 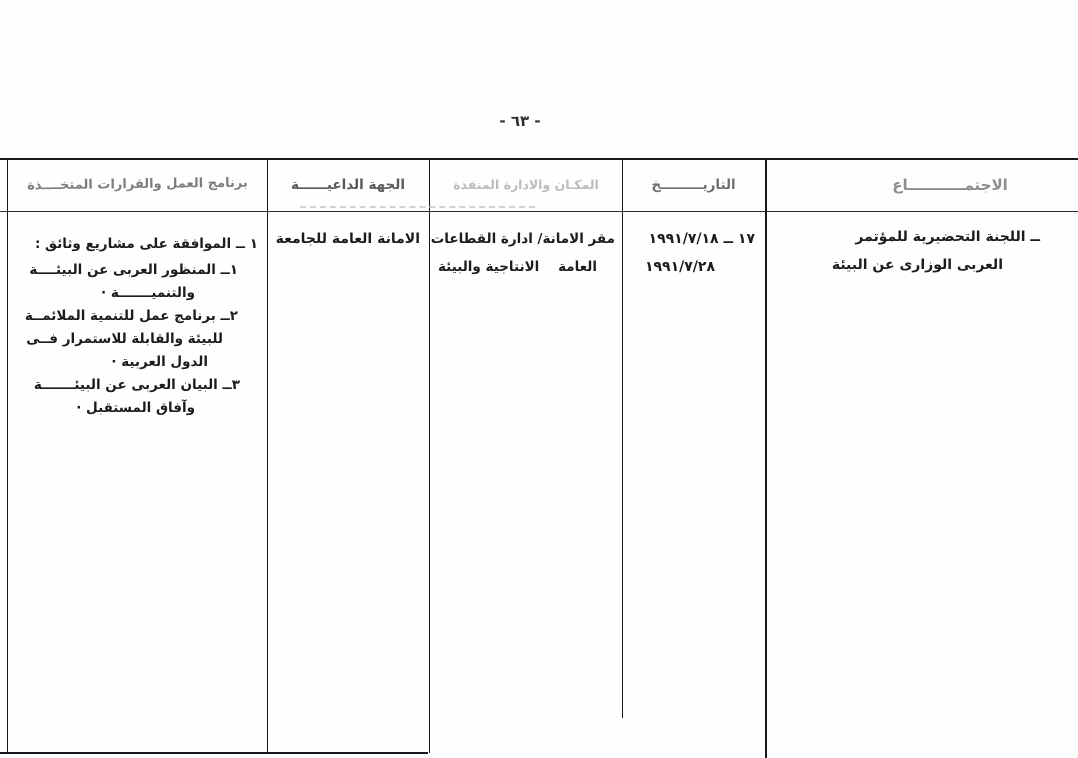 What do you see at coordinates (517, 267) in the screenshot?
I see `place-cell-line: العامة الانتاجية والبيئة` at bounding box center [517, 267].